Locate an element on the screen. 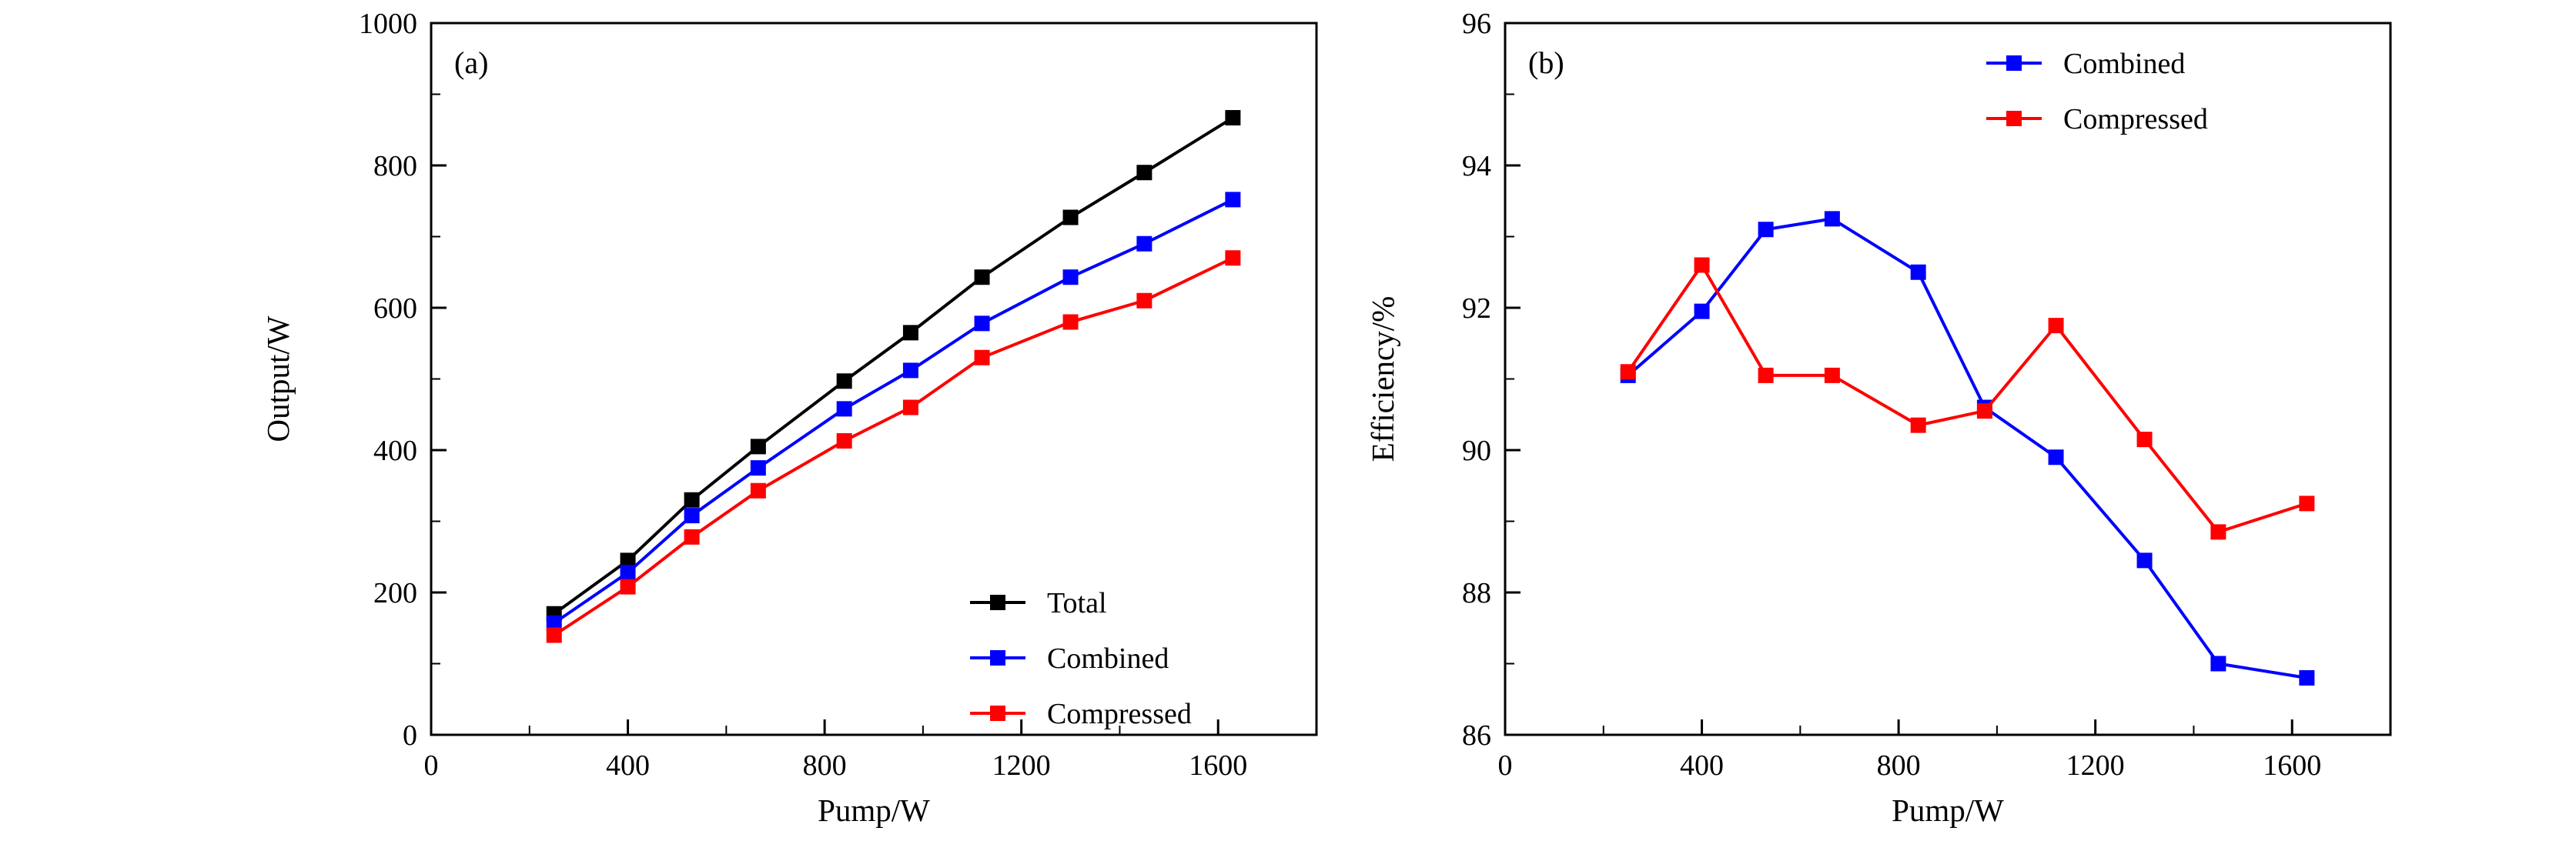 Image resolution: width=2576 pixels, height=841 pixels. y-tick-label: 92 is located at coordinates (1476, 309).